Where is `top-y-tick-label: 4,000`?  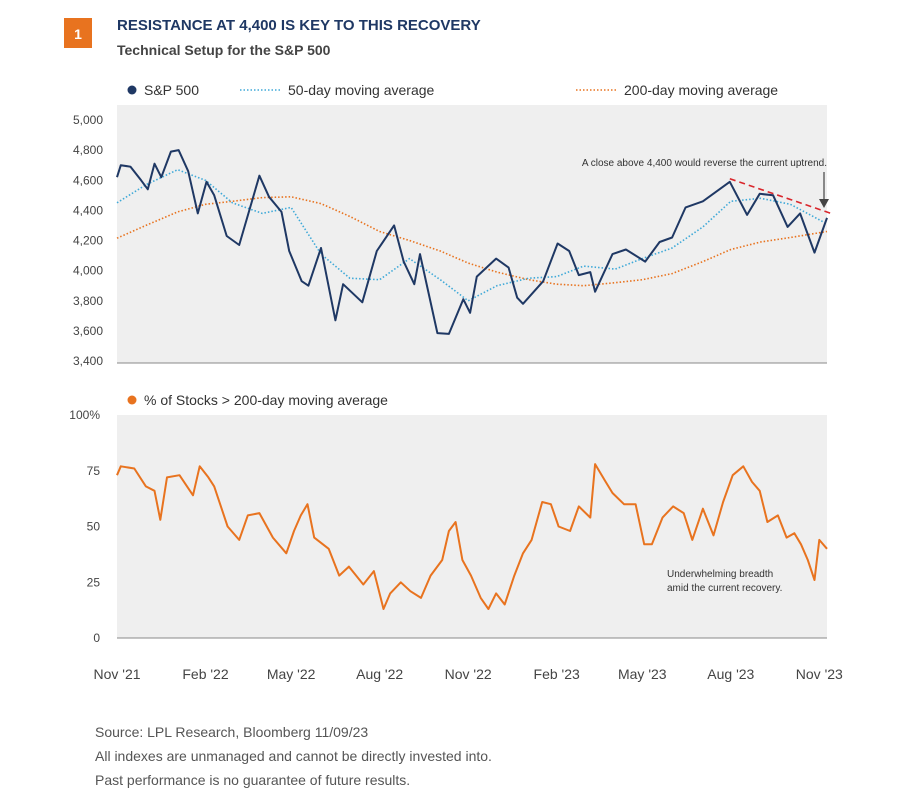 top-y-tick-label: 4,000 is located at coordinates (88, 271).